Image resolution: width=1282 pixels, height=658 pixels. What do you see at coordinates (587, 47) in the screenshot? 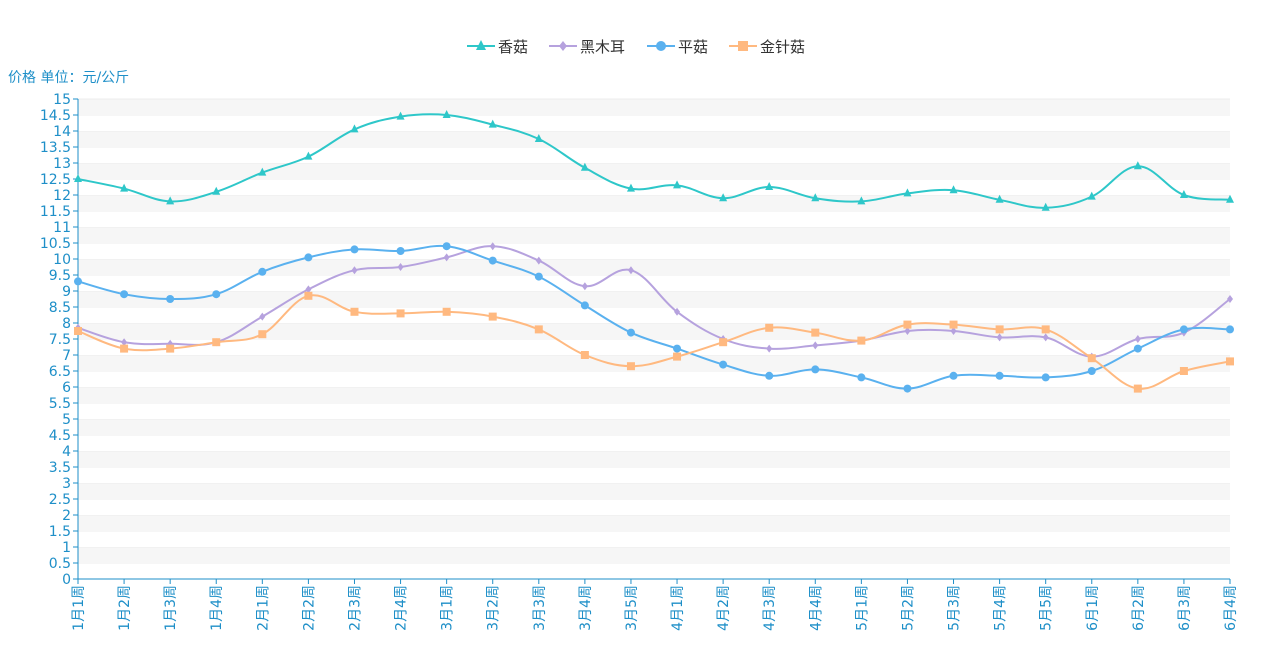
I see `legend-item: 黑木耳` at bounding box center [587, 47].